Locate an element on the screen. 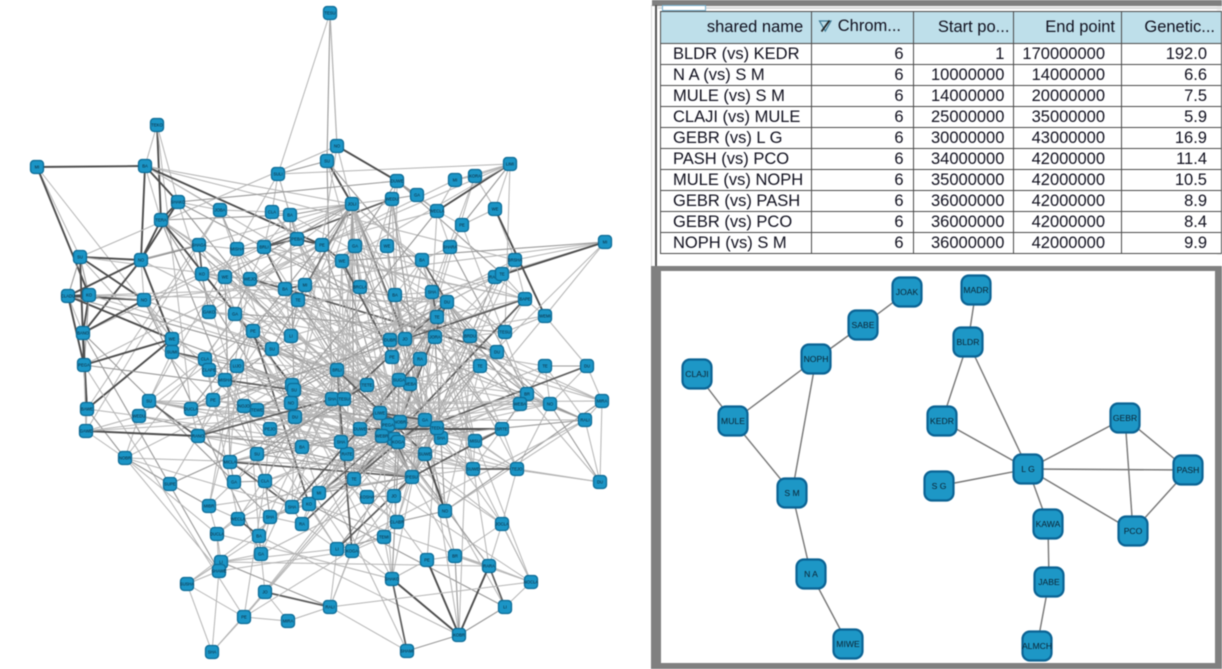 The width and height of the screenshot is (1222, 669). svg-text: CLADU is located at coordinates (68, 296).